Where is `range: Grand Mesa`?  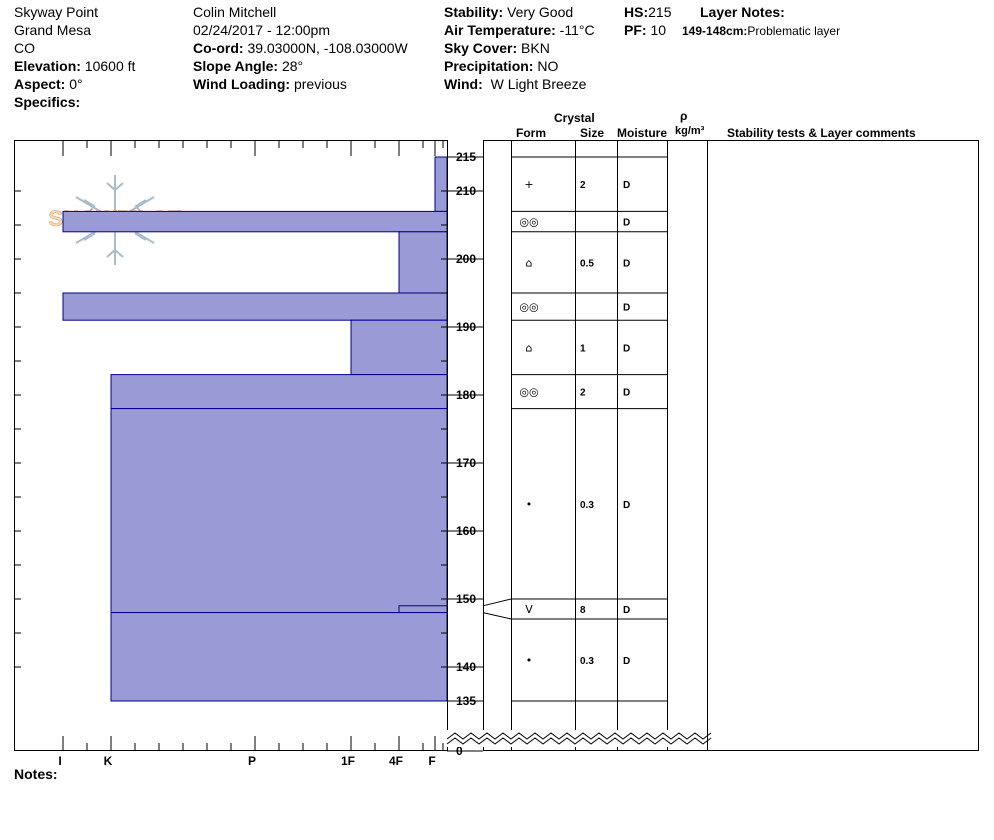 range: Grand Mesa is located at coordinates (53, 30).